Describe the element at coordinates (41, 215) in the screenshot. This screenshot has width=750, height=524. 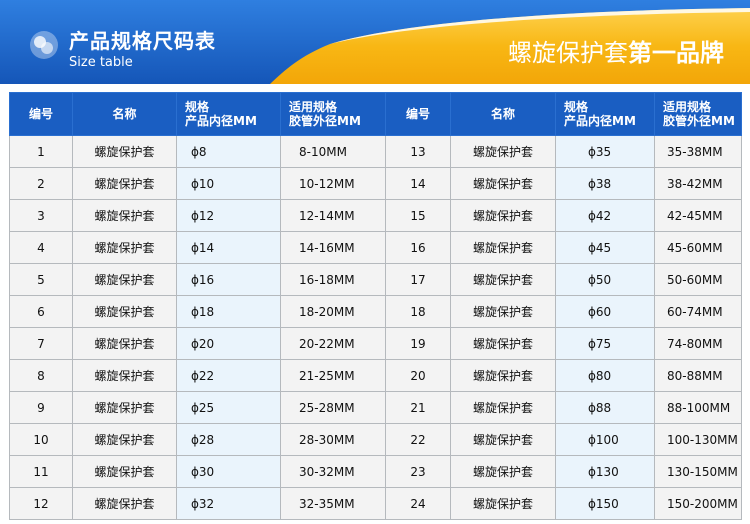
I see `cell-no: 3` at that location.